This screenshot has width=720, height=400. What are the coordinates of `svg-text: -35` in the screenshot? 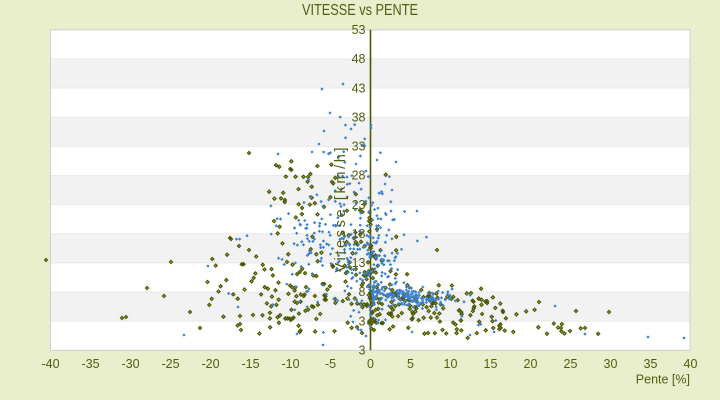 It's located at (90, 364).